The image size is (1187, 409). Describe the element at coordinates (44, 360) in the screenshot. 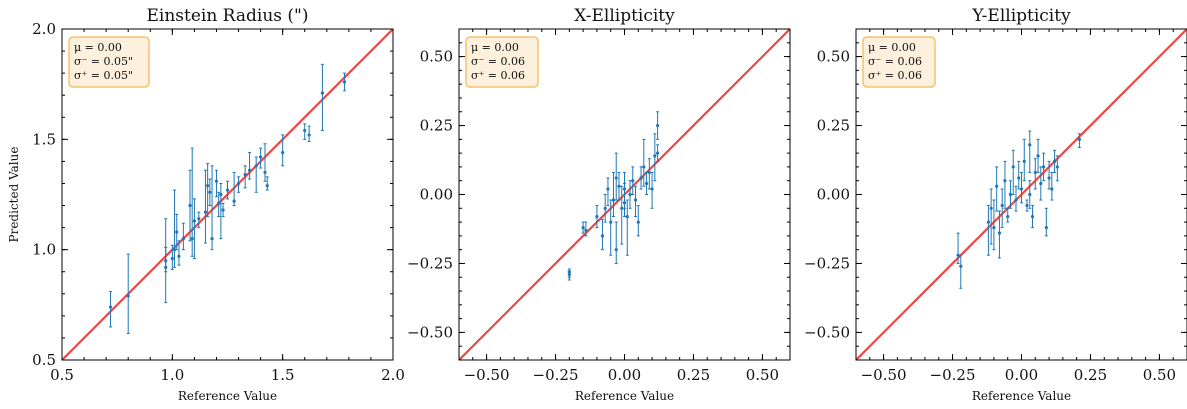

I see `y-tick-label: 0.5` at that location.